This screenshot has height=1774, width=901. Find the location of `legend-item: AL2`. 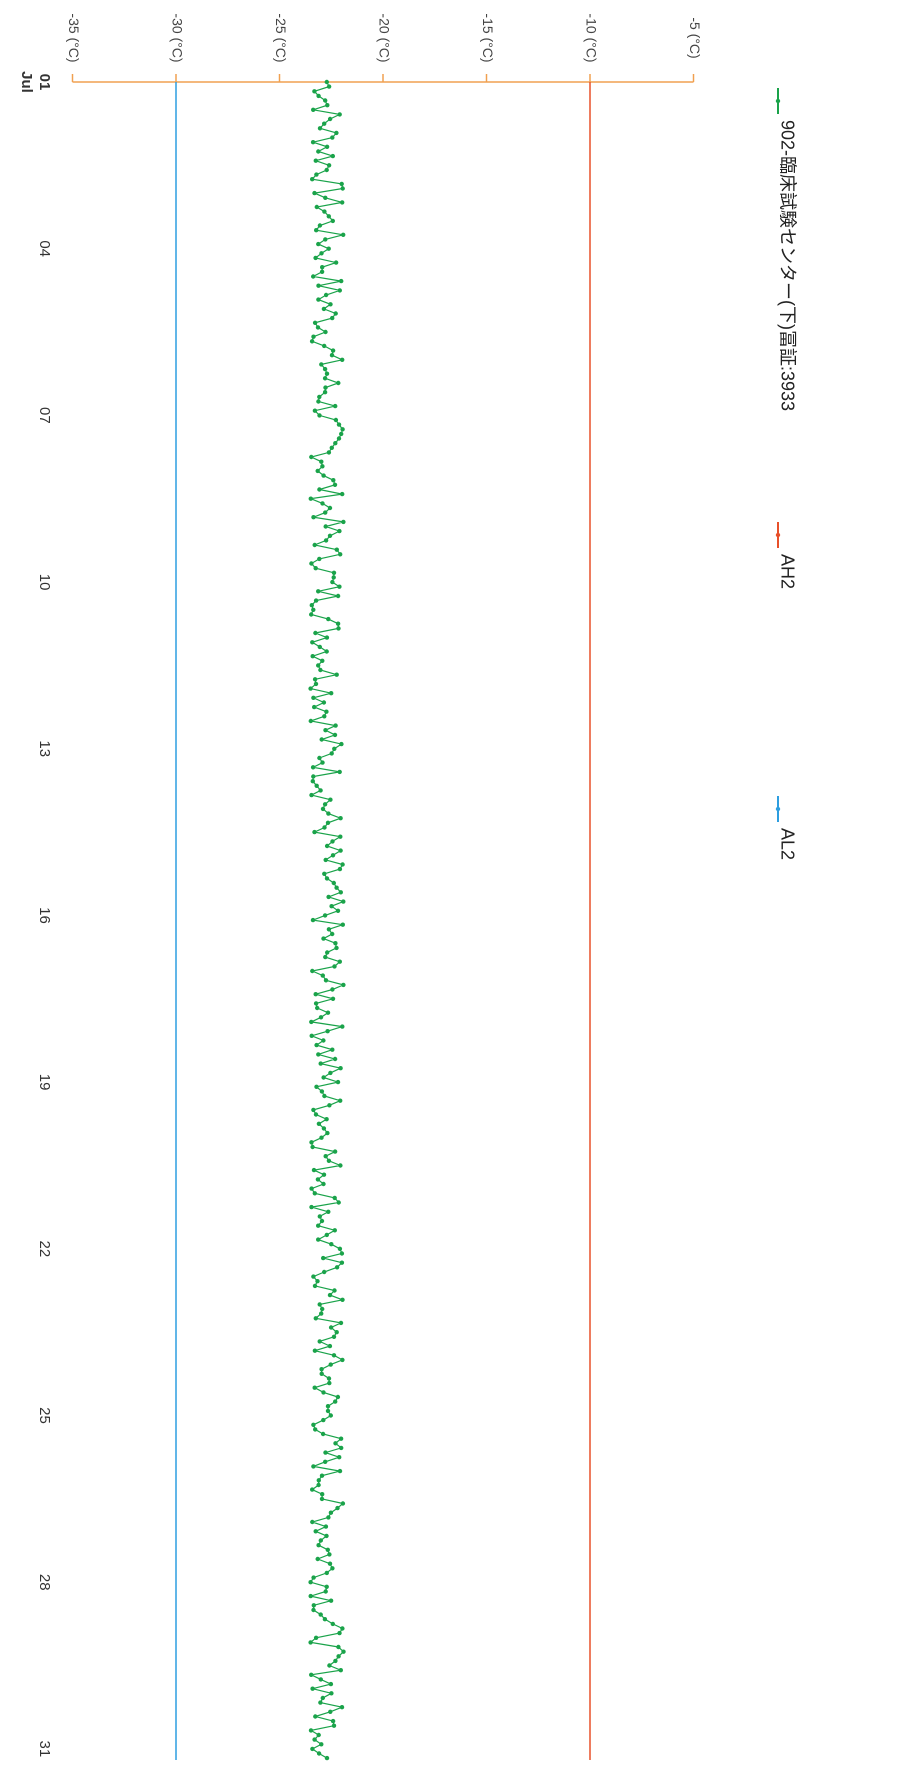

legend-item: AL2 is located at coordinates (786, 828).